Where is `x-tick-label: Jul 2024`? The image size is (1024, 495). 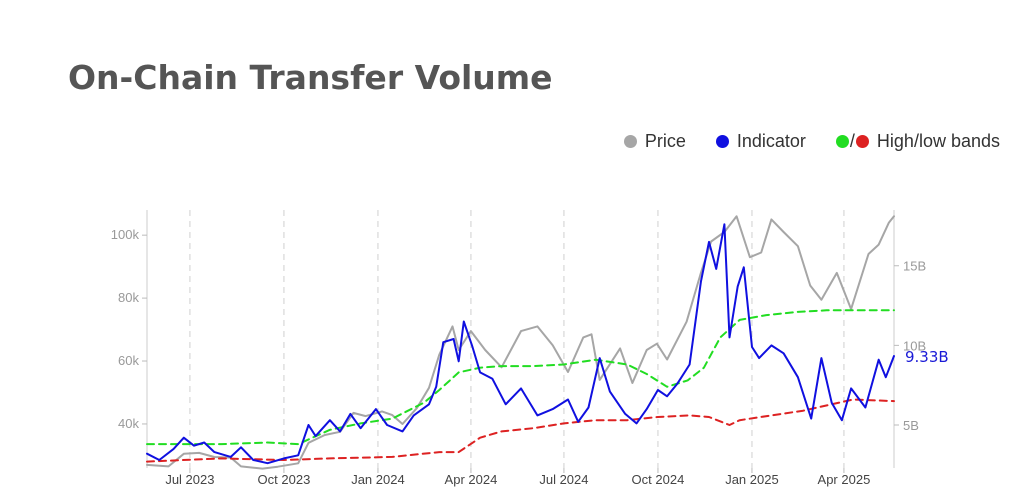
x-tick-label: Jul 2024 is located at coordinates (563, 479).